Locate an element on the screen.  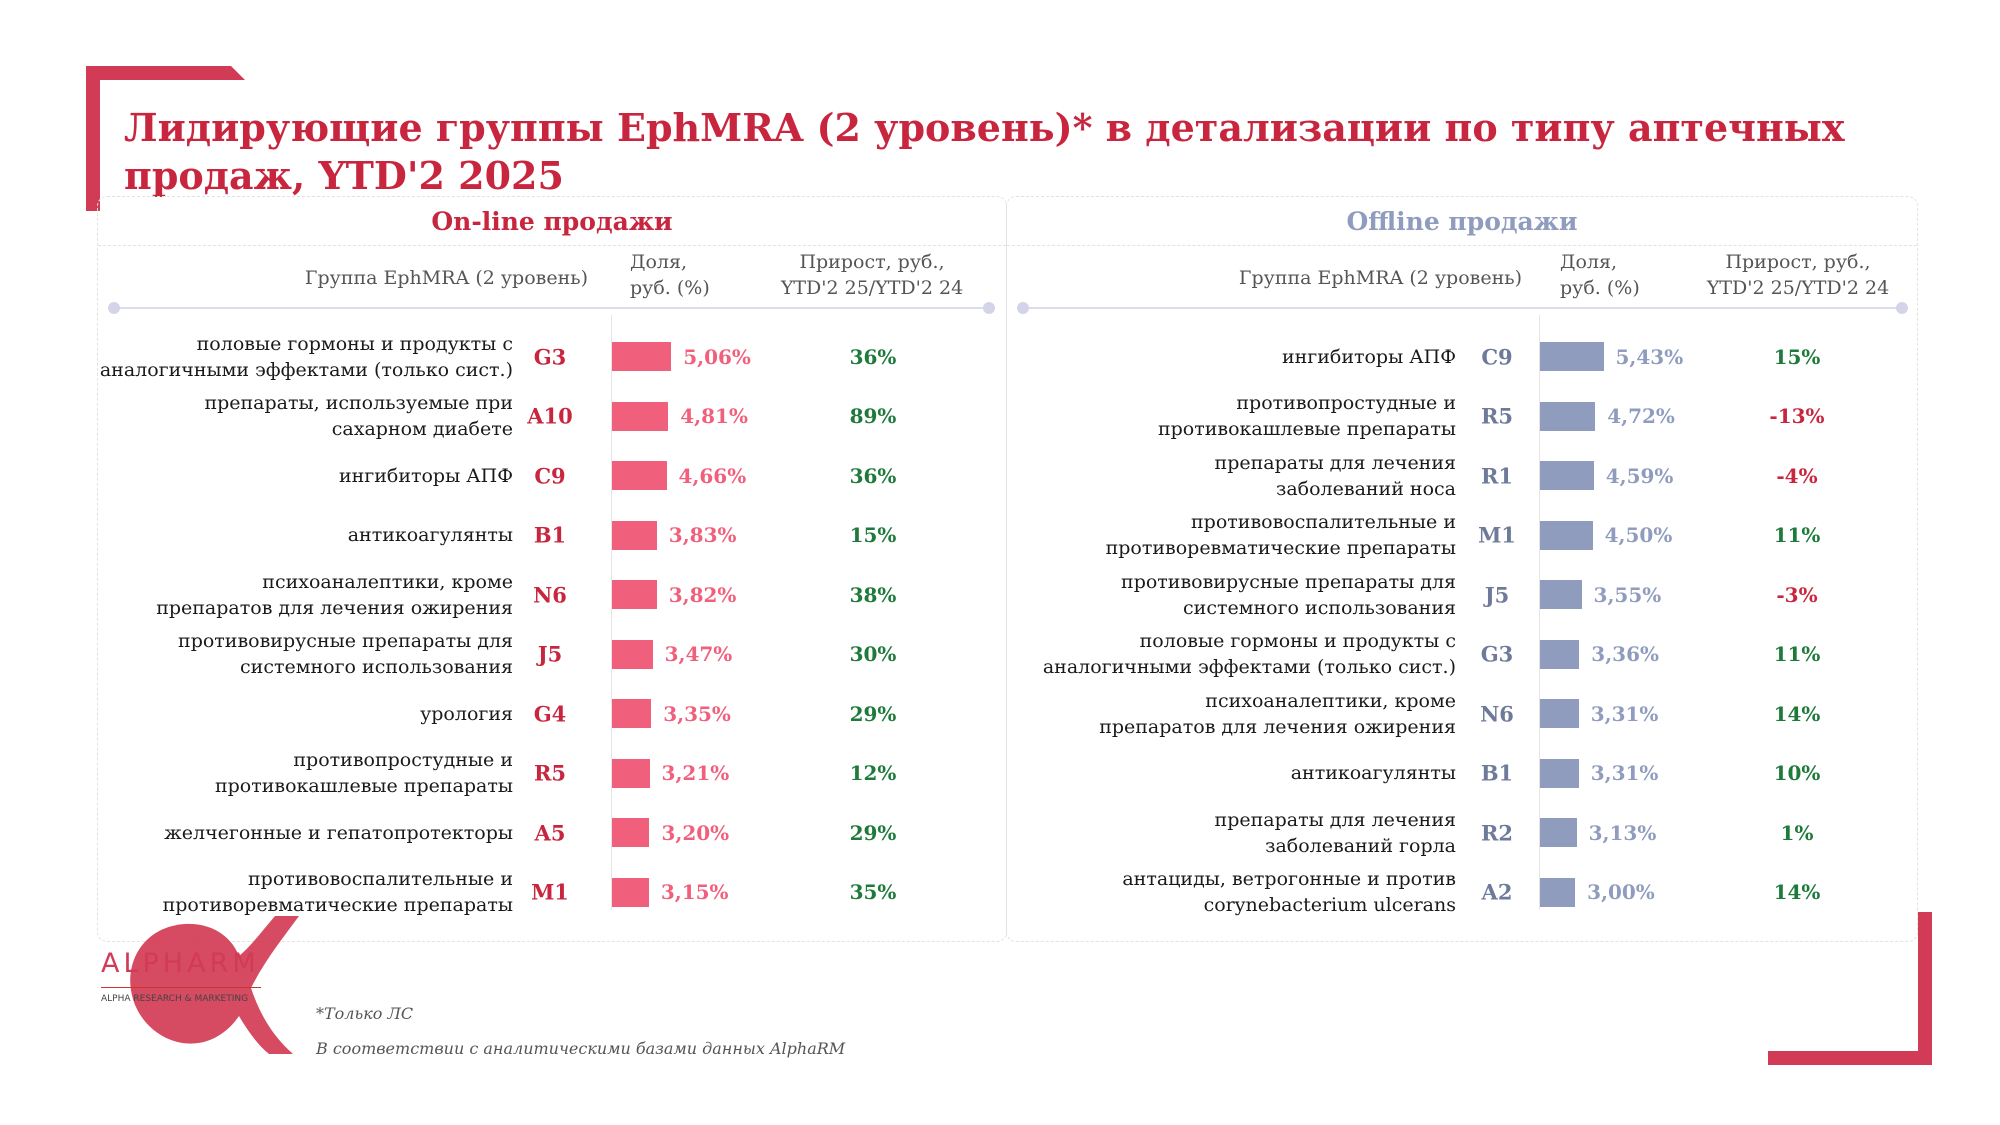
group-name: антикоагулянты is located at coordinates (1246, 773).